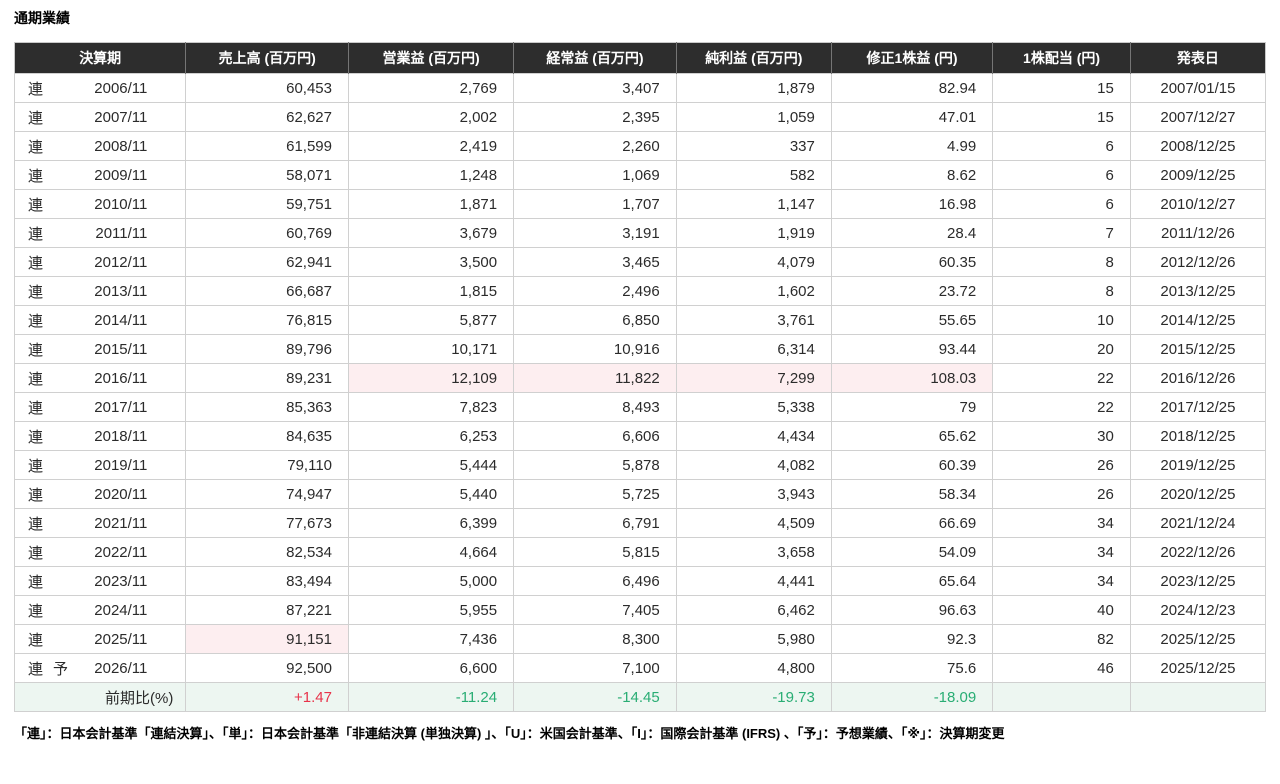  Describe the element at coordinates (121, 581) in the screenshot. I see `fiscal-period: 2023/11` at that location.